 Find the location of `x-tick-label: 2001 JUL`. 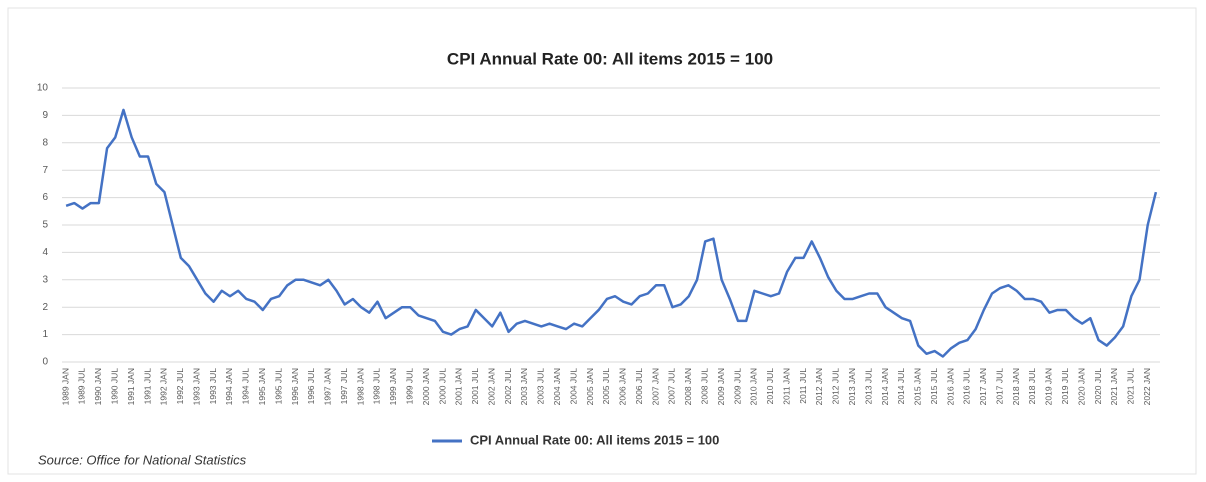

x-tick-label: 2001 JUL is located at coordinates (475, 386).